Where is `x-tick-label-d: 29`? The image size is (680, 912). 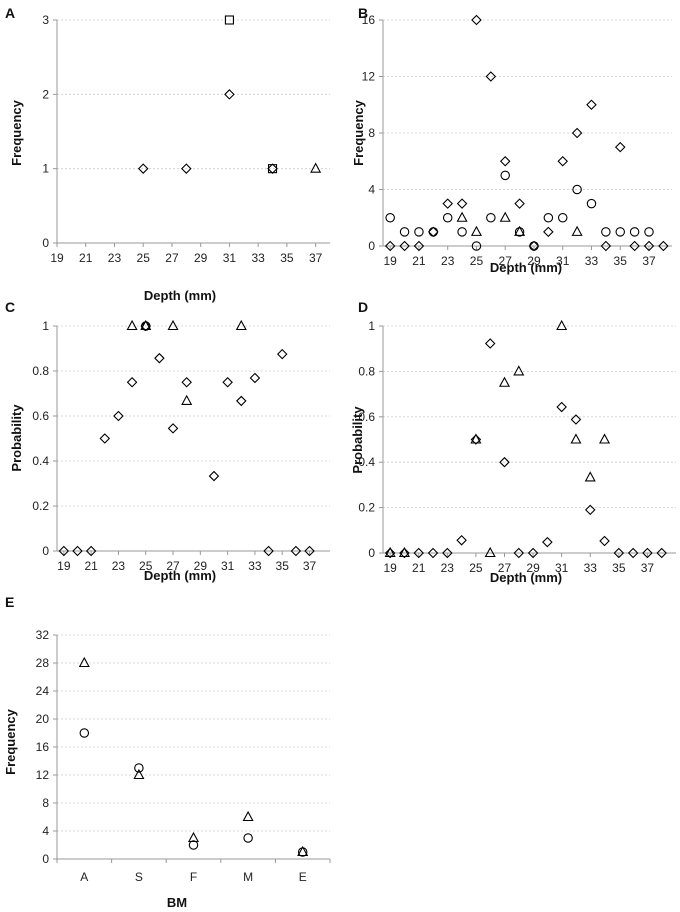 x-tick-label-d: 29 is located at coordinates (533, 568).